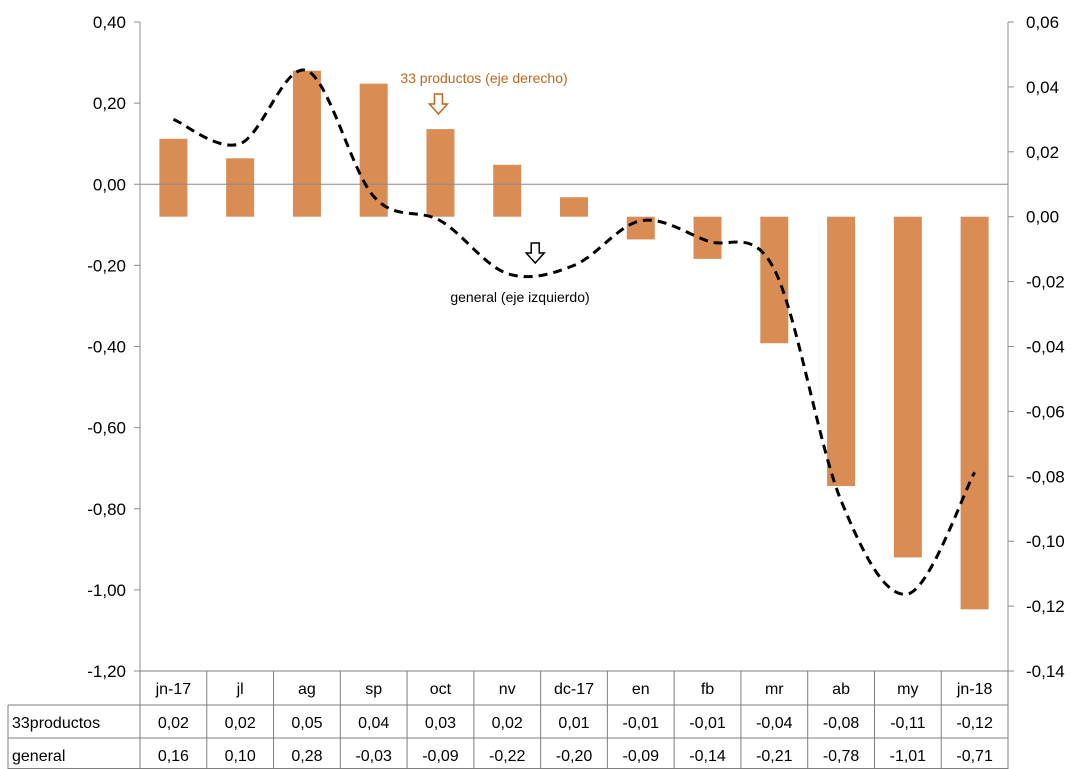 The image size is (1074, 769). What do you see at coordinates (106, 265) in the screenshot?
I see `left-tick-label: -0,20` at bounding box center [106, 265].